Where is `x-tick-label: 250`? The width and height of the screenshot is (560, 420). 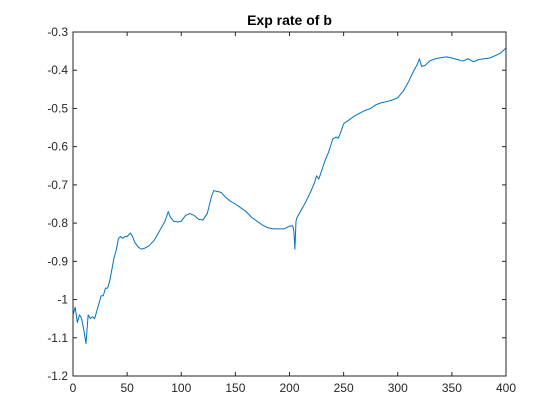
x-tick-label: 250 is located at coordinates (344, 388).